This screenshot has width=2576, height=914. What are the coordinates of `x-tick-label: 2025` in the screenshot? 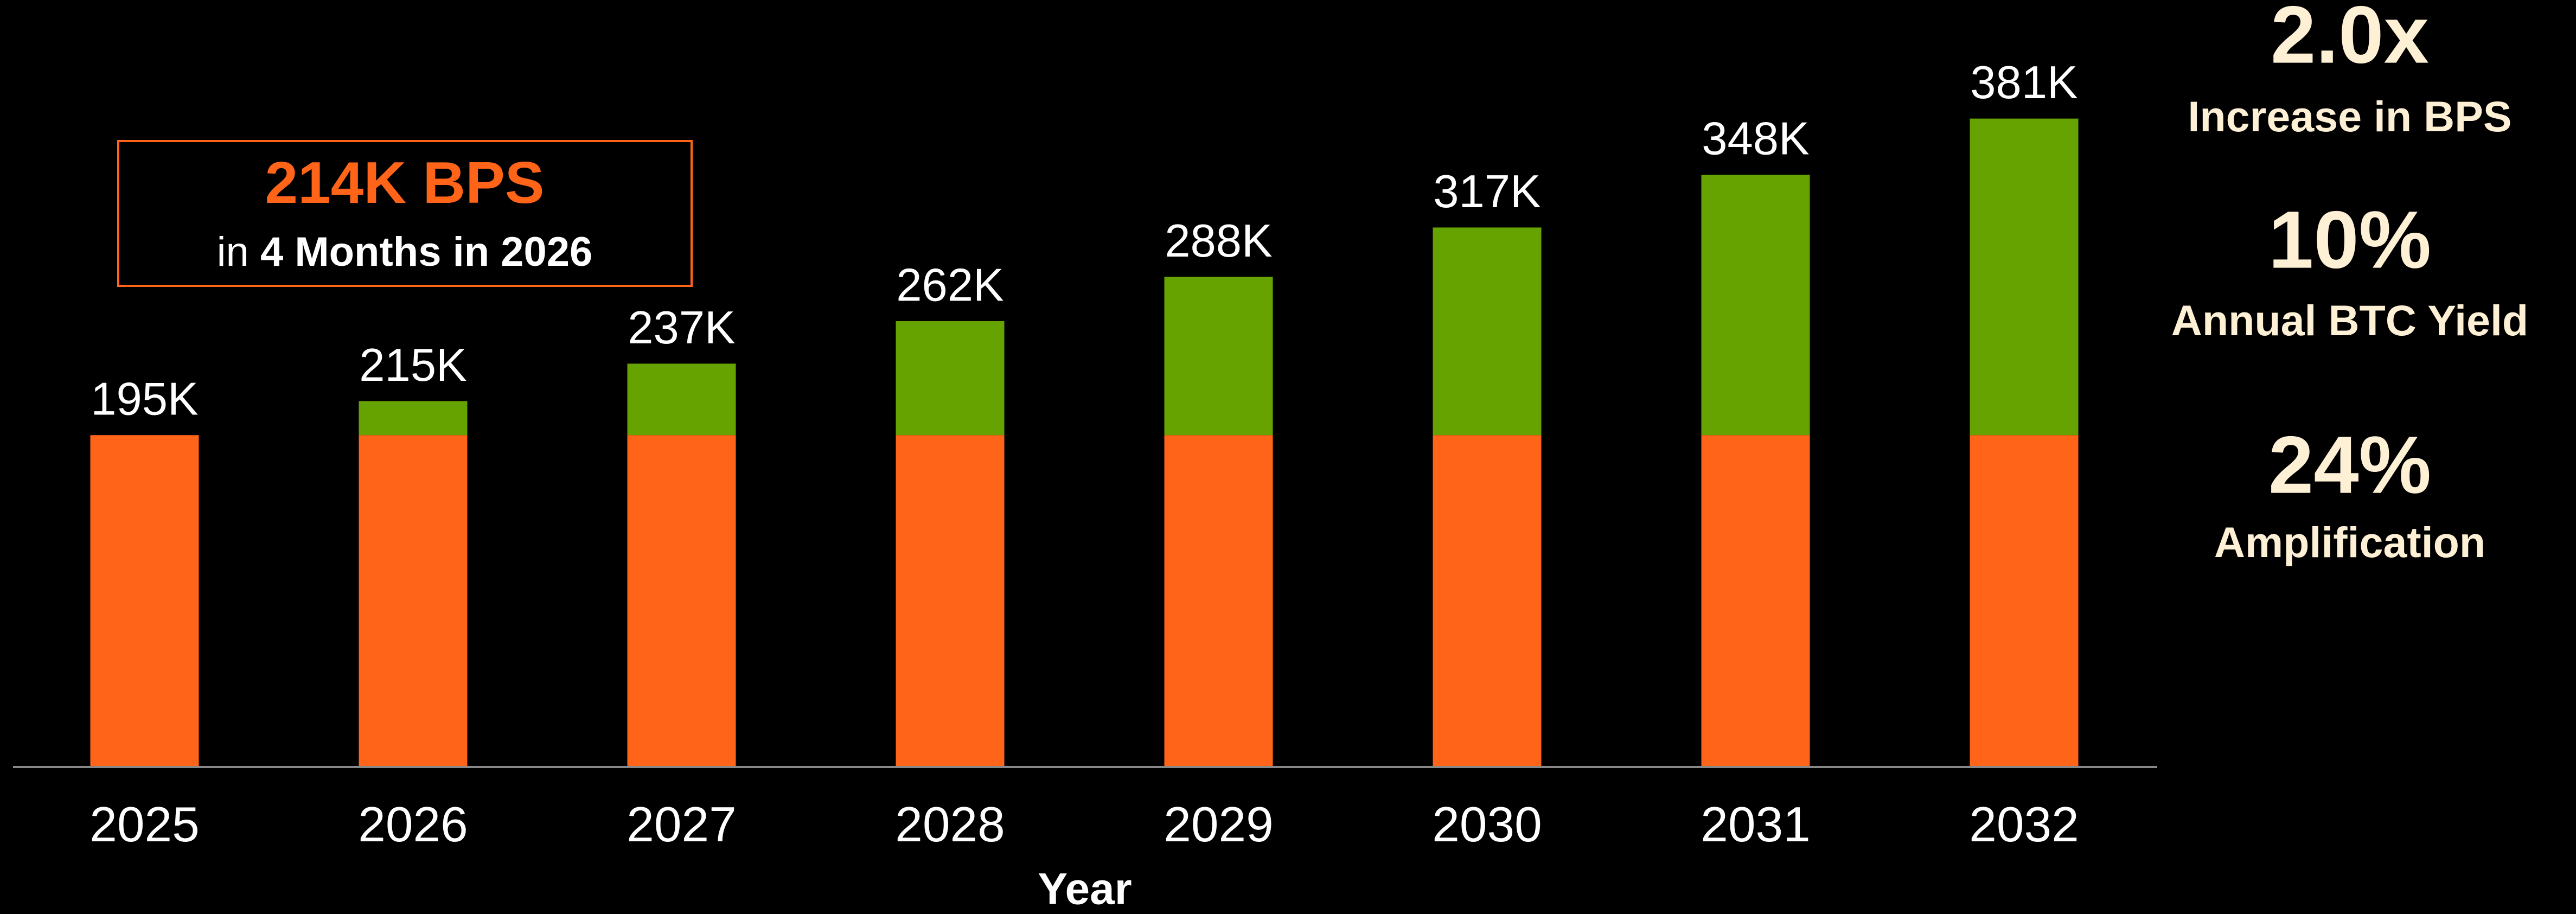 It's located at (144, 825).